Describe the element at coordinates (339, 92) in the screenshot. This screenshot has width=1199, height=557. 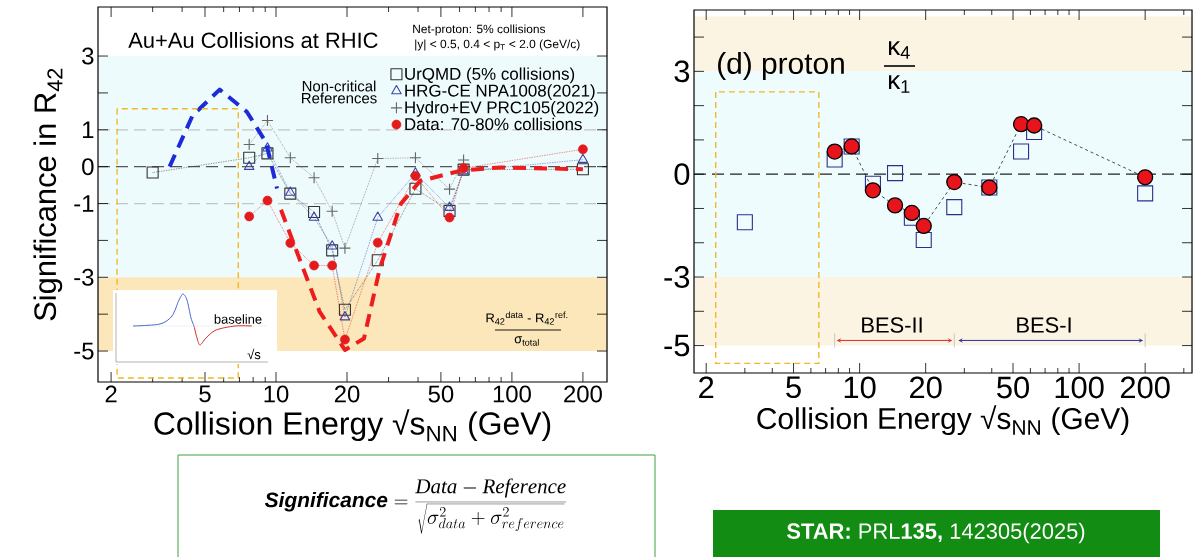
I see `annotation: Non-critical References` at that location.